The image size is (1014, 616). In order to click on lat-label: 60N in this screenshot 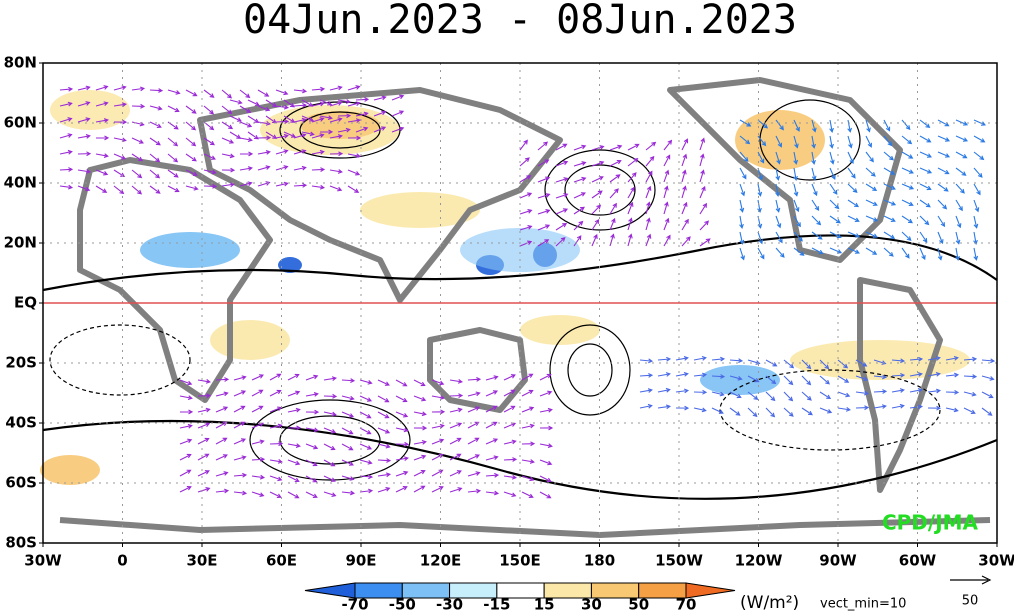, I will do `click(20, 123)`.